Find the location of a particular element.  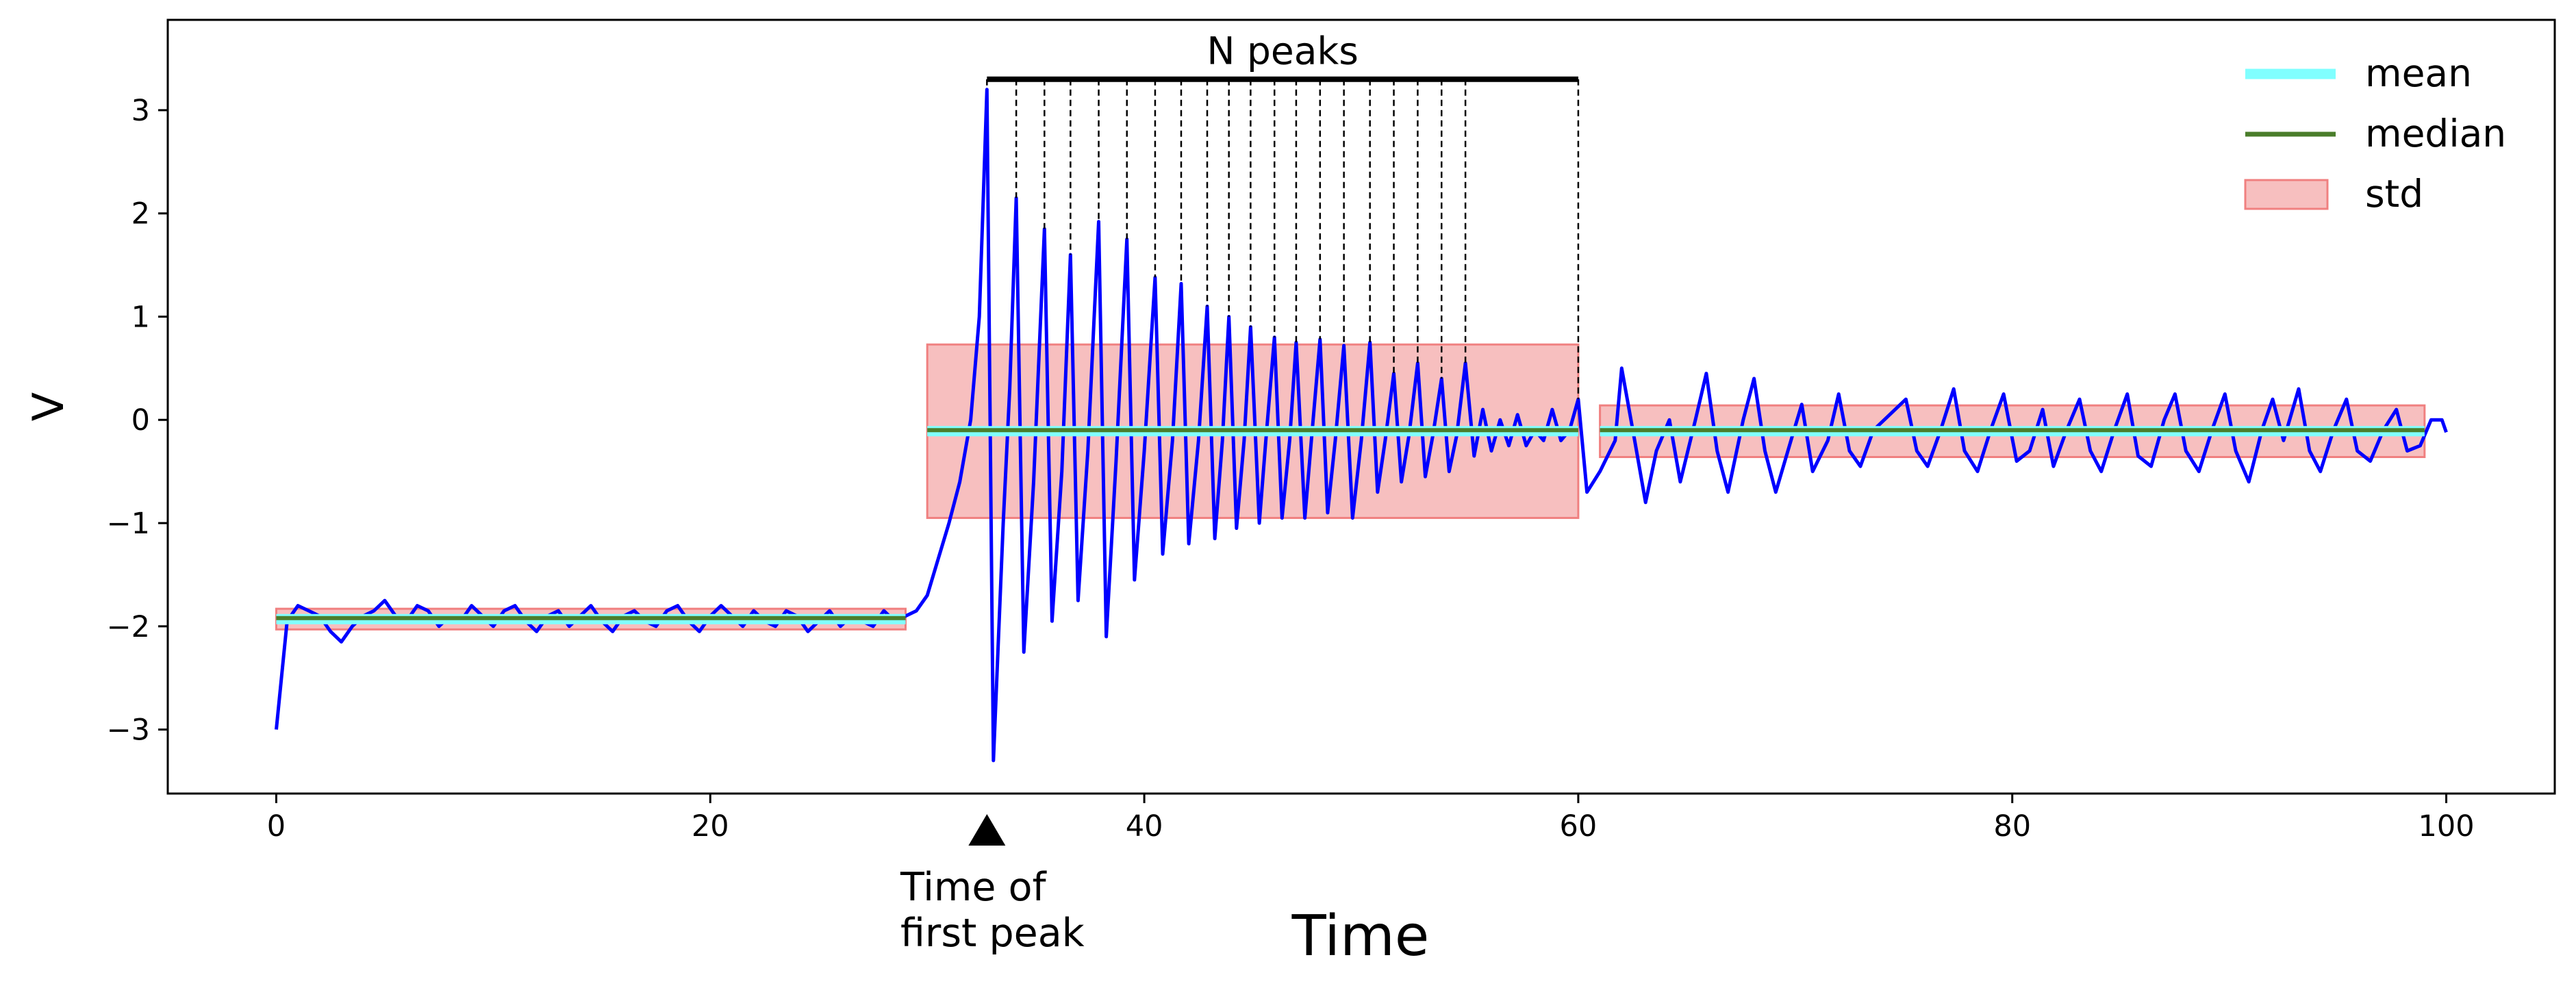

y-tick-label: 3 is located at coordinates (140, 111).